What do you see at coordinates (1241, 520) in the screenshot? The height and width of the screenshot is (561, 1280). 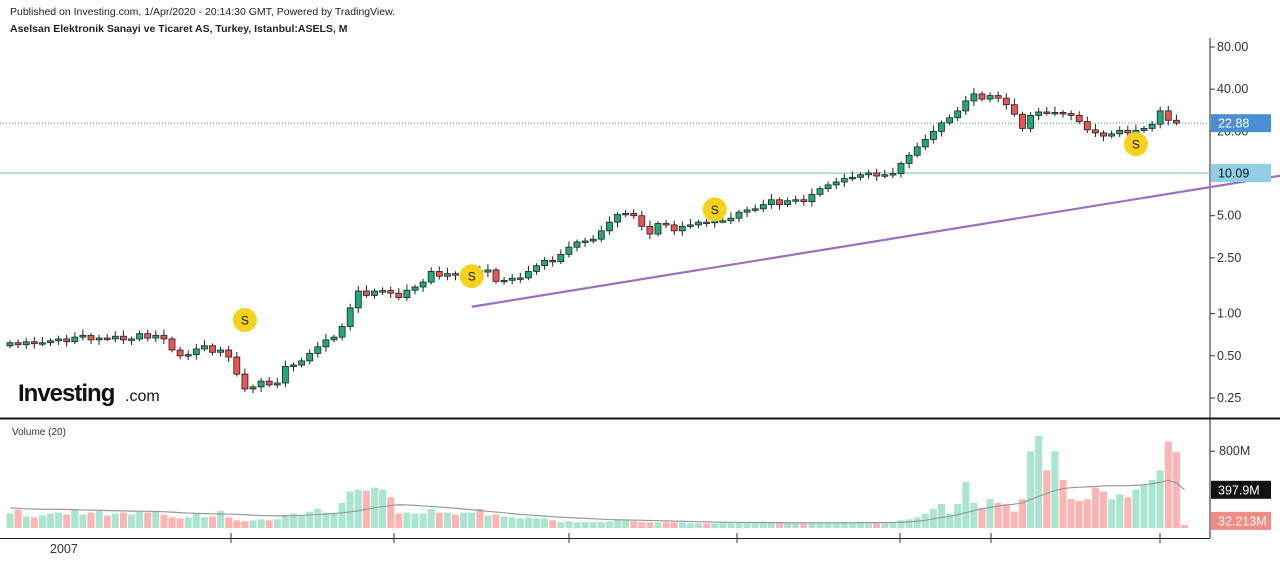 I see `volume-last-badge` at bounding box center [1241, 520].